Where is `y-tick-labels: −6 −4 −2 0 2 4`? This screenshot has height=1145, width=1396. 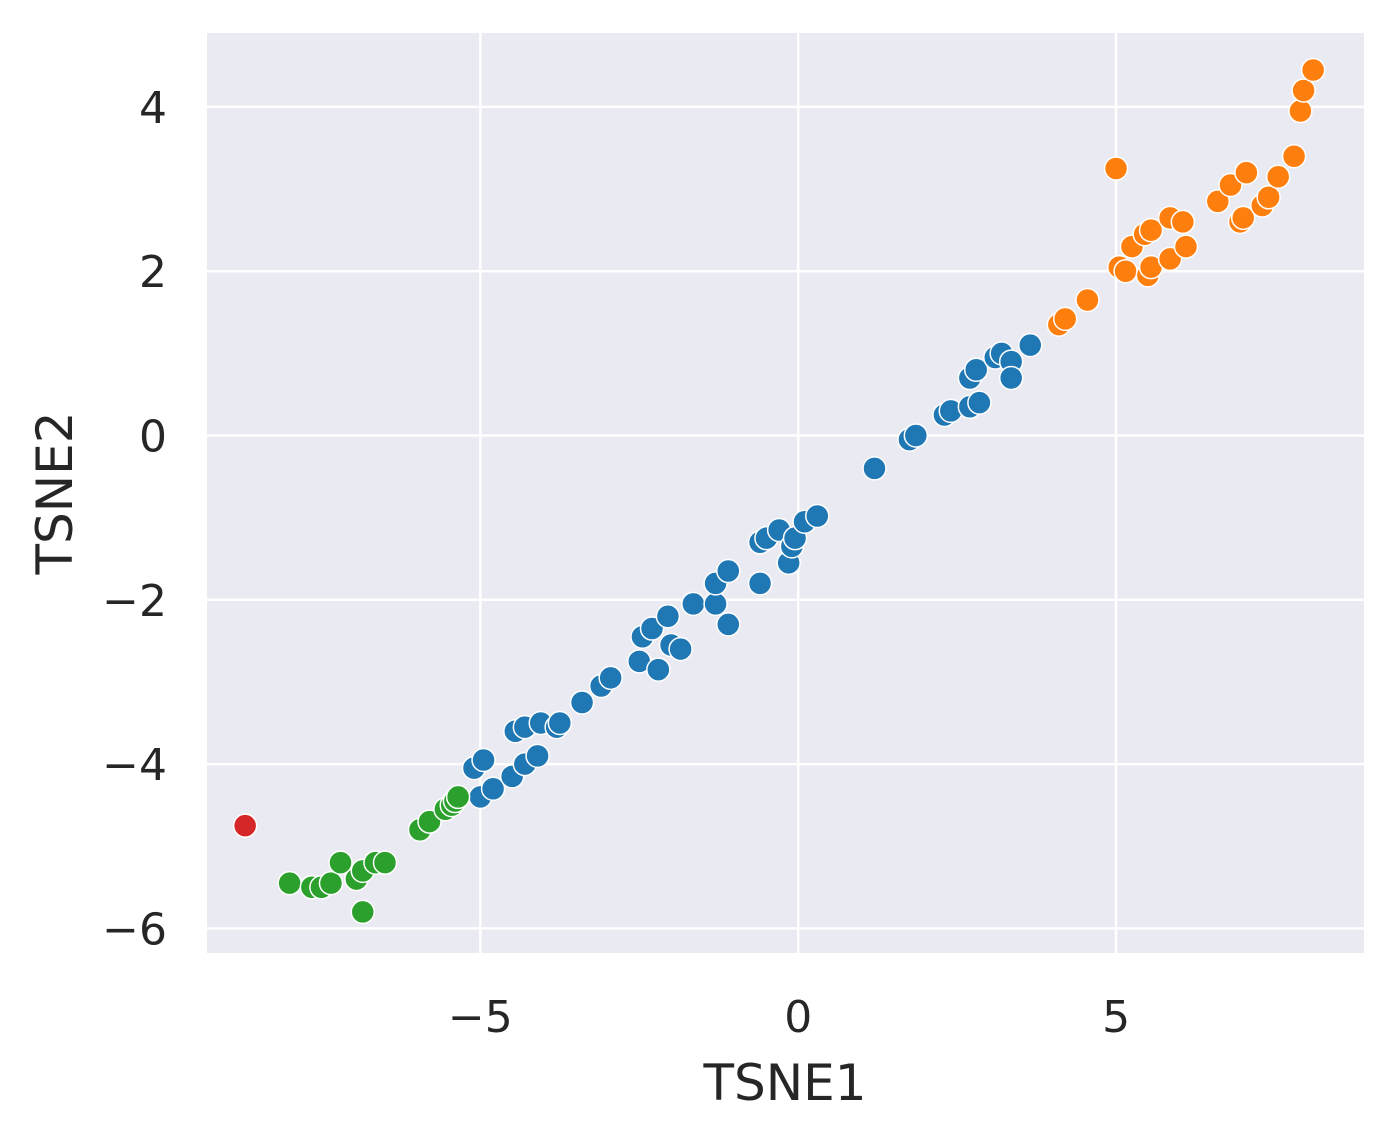 y-tick-labels: −6 −4 −2 0 2 4 is located at coordinates (134, 519).